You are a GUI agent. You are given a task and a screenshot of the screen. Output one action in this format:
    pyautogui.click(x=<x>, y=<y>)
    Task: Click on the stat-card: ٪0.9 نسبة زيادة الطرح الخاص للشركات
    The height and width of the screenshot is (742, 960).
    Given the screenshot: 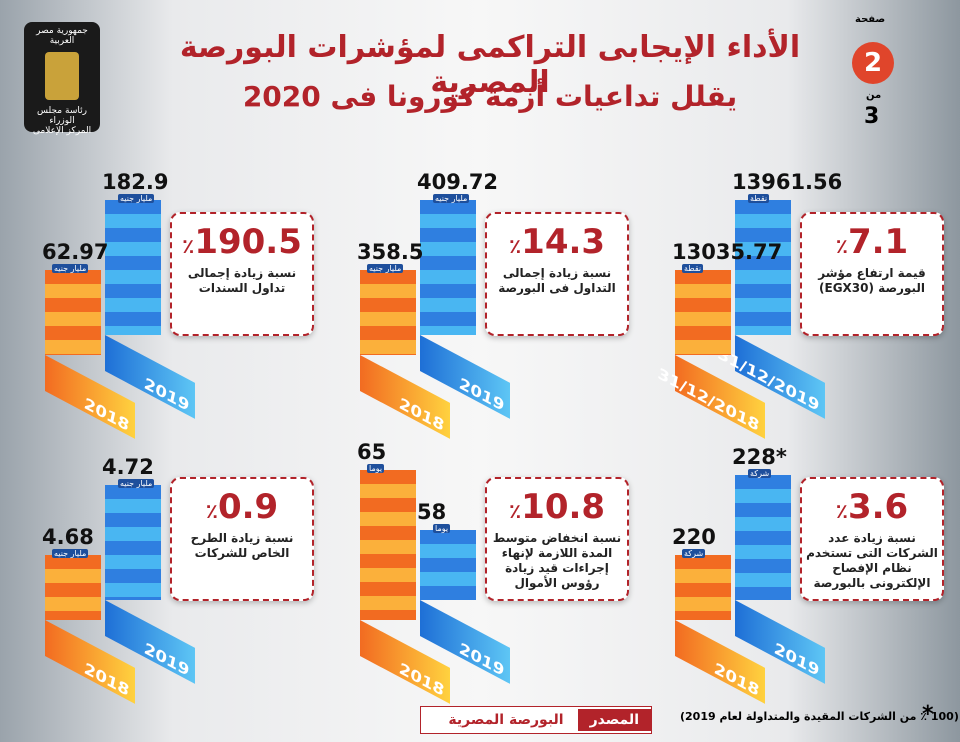 What is the action you would take?
    pyautogui.click(x=242, y=539)
    